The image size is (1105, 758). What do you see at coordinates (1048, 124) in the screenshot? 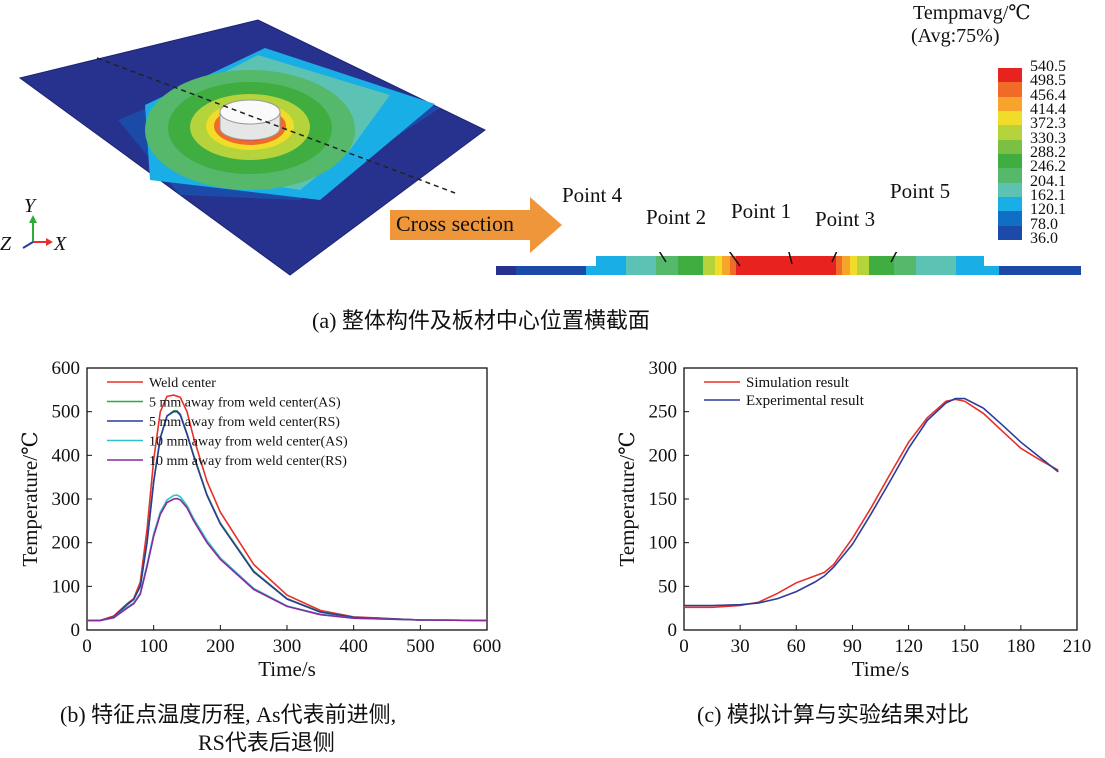
I see `colorbar-value: 372.3` at bounding box center [1048, 124].